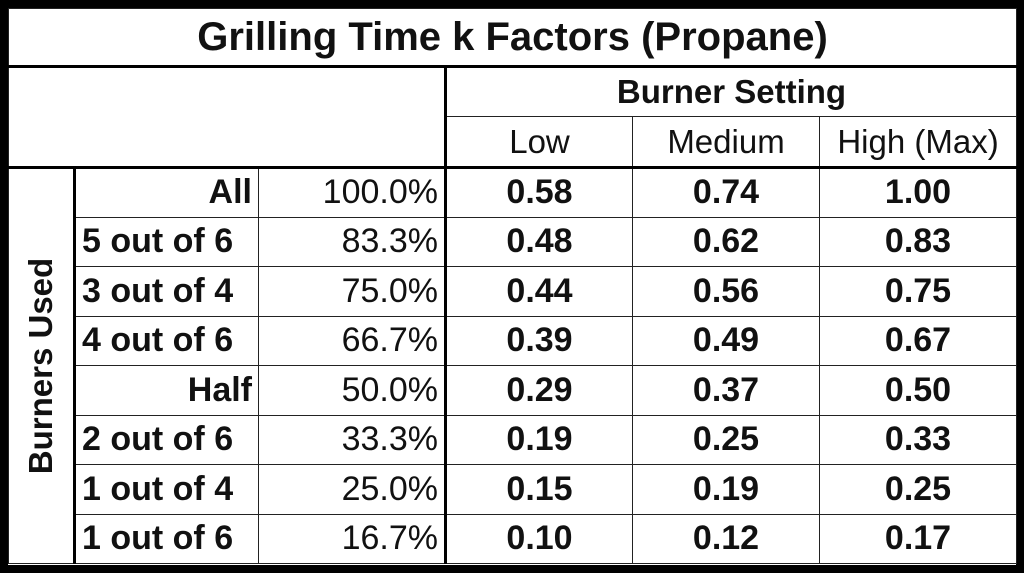 The image size is (1024, 573). Describe the element at coordinates (726, 291) in the screenshot. I see `k-factor-medium: 0.56` at that location.